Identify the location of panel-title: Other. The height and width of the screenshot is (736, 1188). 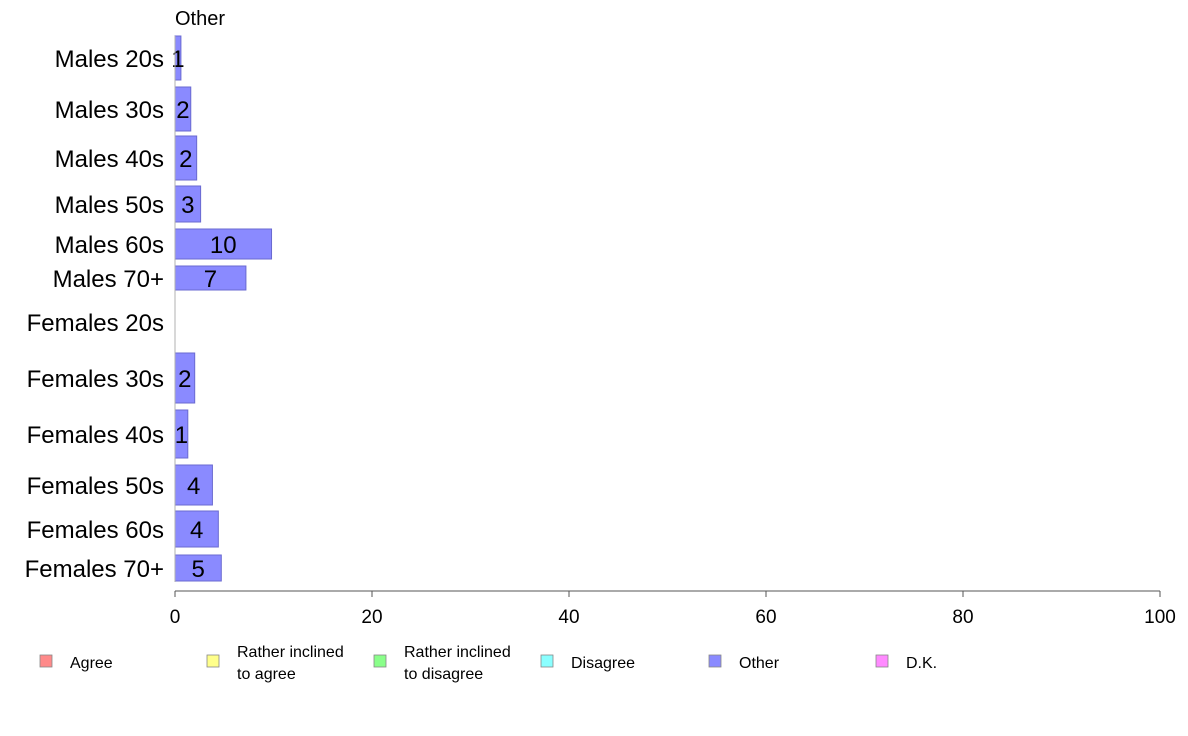
(200, 19).